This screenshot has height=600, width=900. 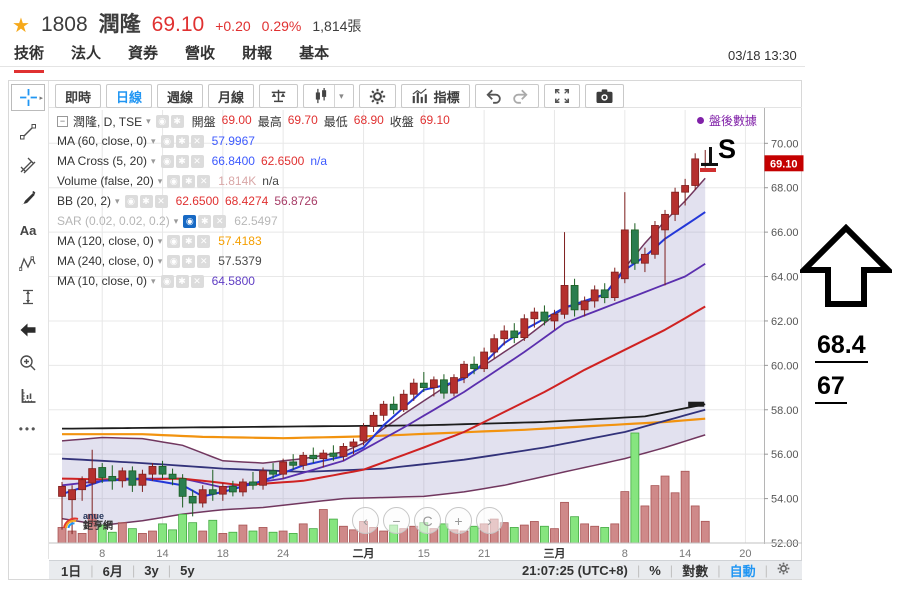 What do you see at coordinates (708, 170) in the screenshot?
I see `annotation-red-dash` at bounding box center [708, 170].